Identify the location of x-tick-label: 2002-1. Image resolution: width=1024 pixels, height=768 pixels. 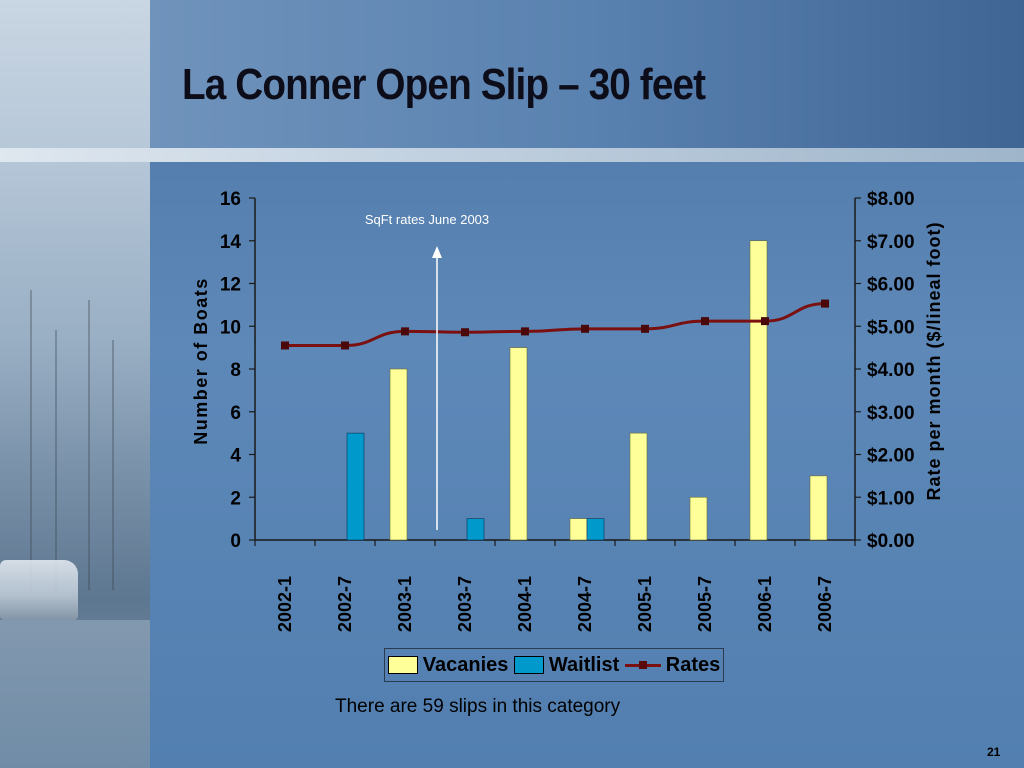
(285, 604).